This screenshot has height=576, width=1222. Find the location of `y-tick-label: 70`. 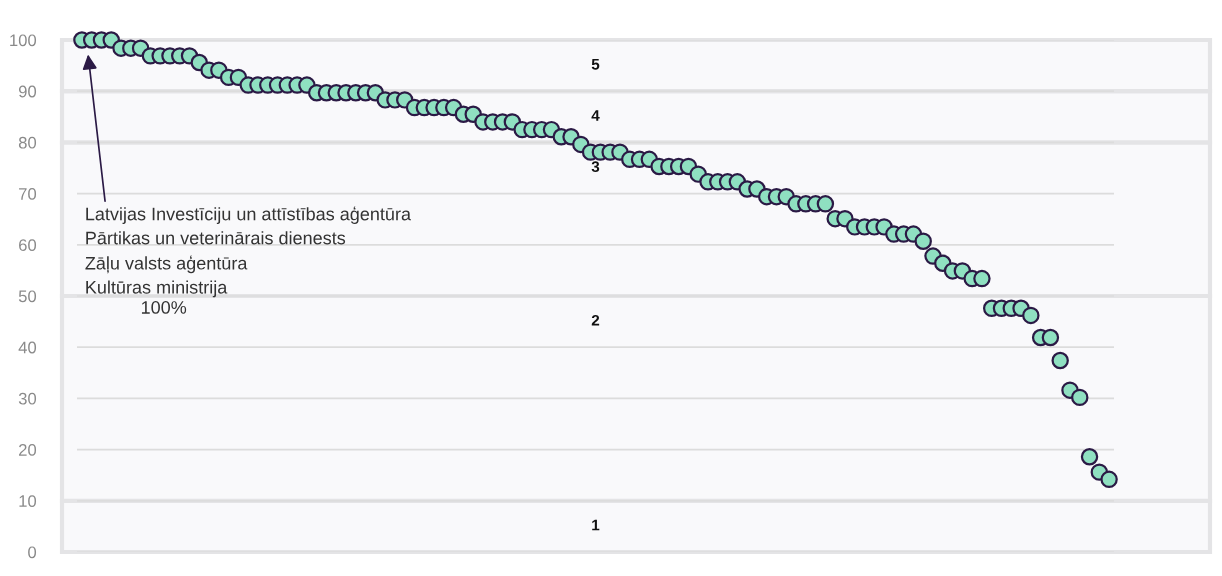

y-tick-label: 70 is located at coordinates (28, 194).